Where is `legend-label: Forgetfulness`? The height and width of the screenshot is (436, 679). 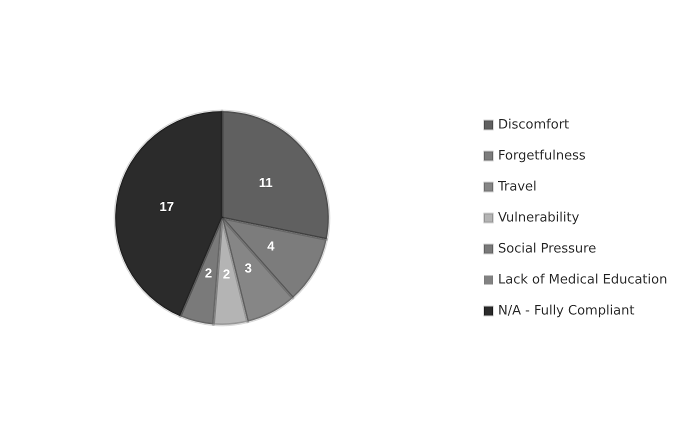 legend-label: Forgetfulness is located at coordinates (542, 156).